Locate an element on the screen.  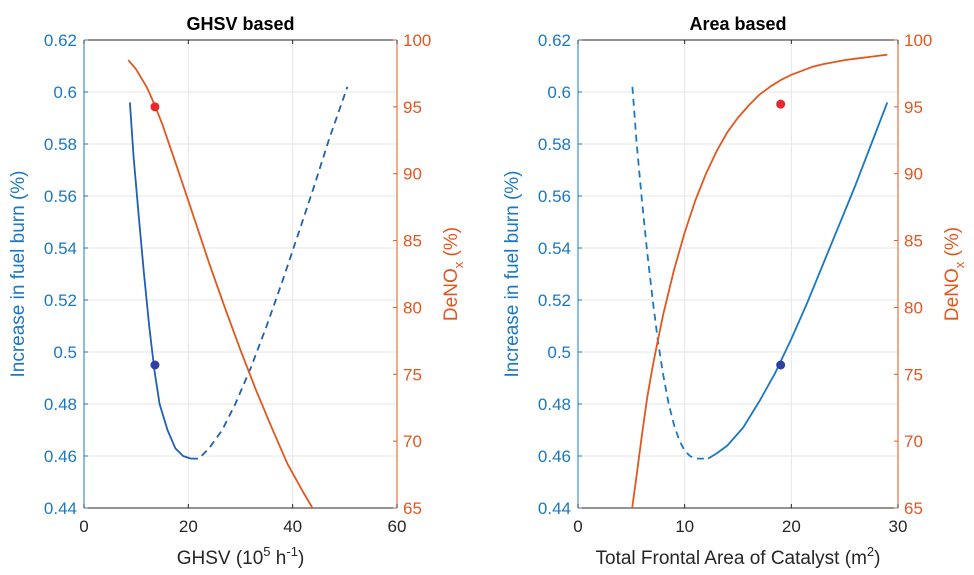
denox-line is located at coordinates (220, 283).